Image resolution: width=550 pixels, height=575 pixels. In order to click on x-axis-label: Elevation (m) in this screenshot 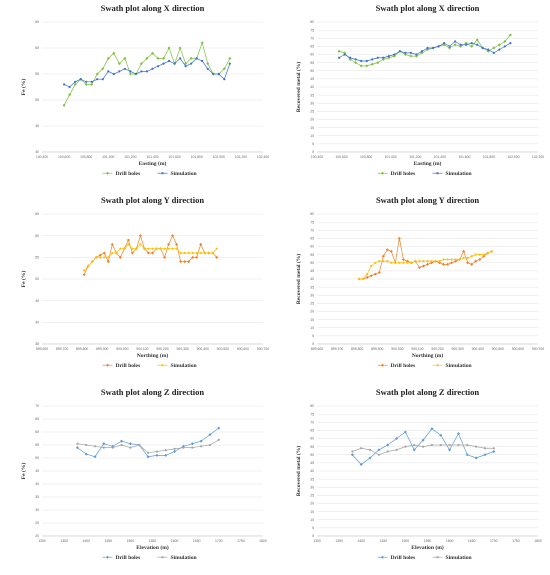, I will do `click(152, 547)`.